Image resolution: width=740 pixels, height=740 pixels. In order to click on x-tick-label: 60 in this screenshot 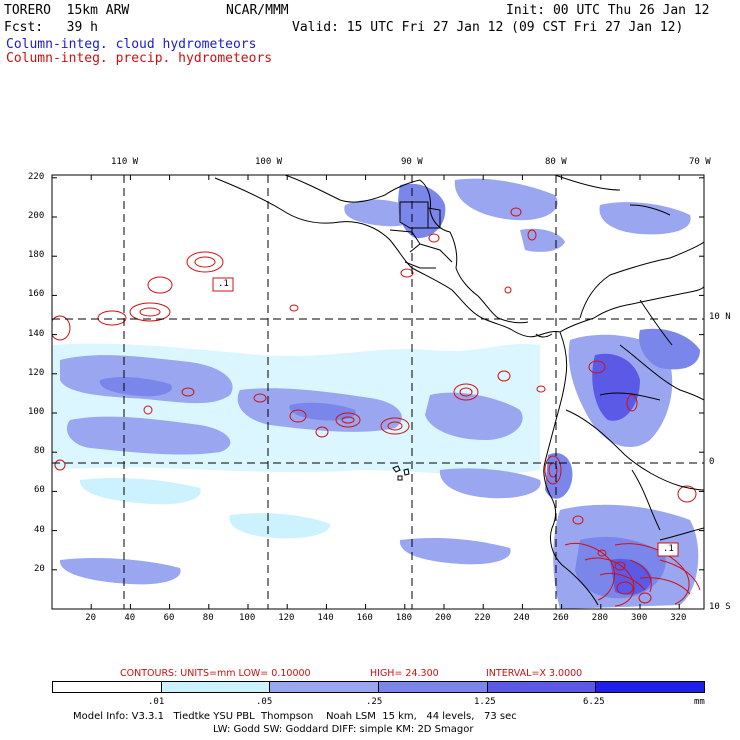, I will do `click(169, 618)`.